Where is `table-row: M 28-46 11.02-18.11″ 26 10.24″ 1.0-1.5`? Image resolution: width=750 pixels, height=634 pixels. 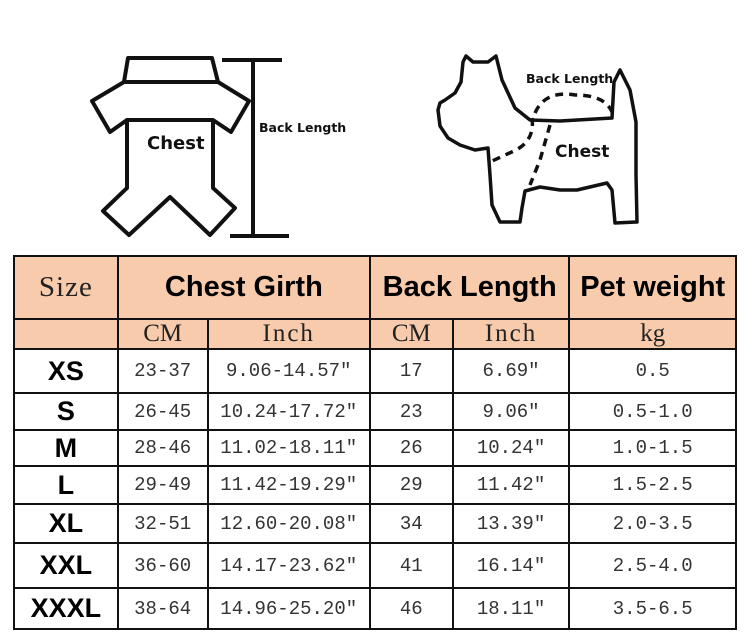
table-row: M 28-46 11.02-18.11″ 26 10.24″ 1.0-1.5 is located at coordinates (375, 448).